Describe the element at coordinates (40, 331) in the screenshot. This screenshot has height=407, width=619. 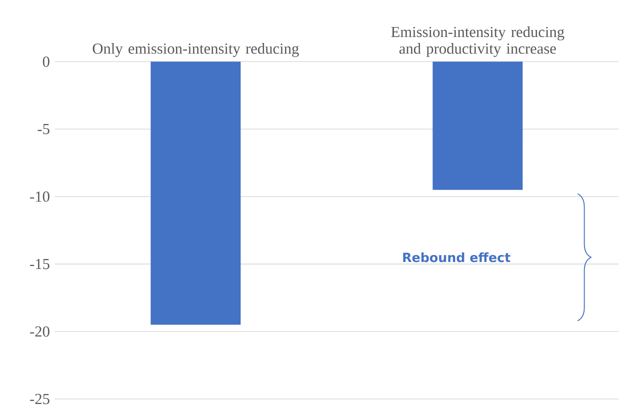
I see `y-tick-label: -20` at that location.